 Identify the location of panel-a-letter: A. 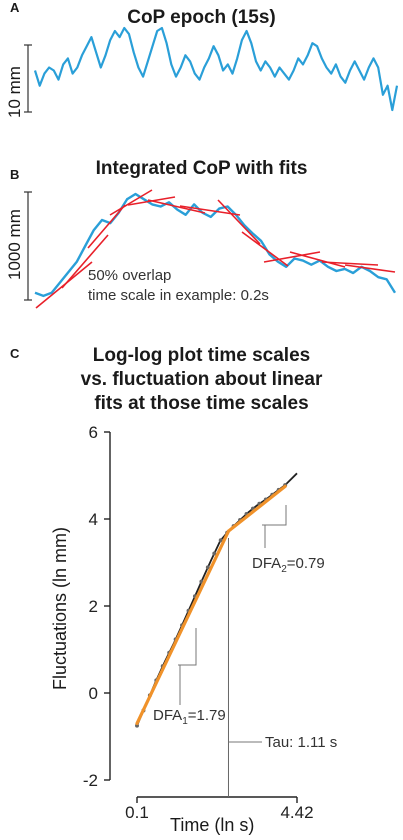
(15, 7).